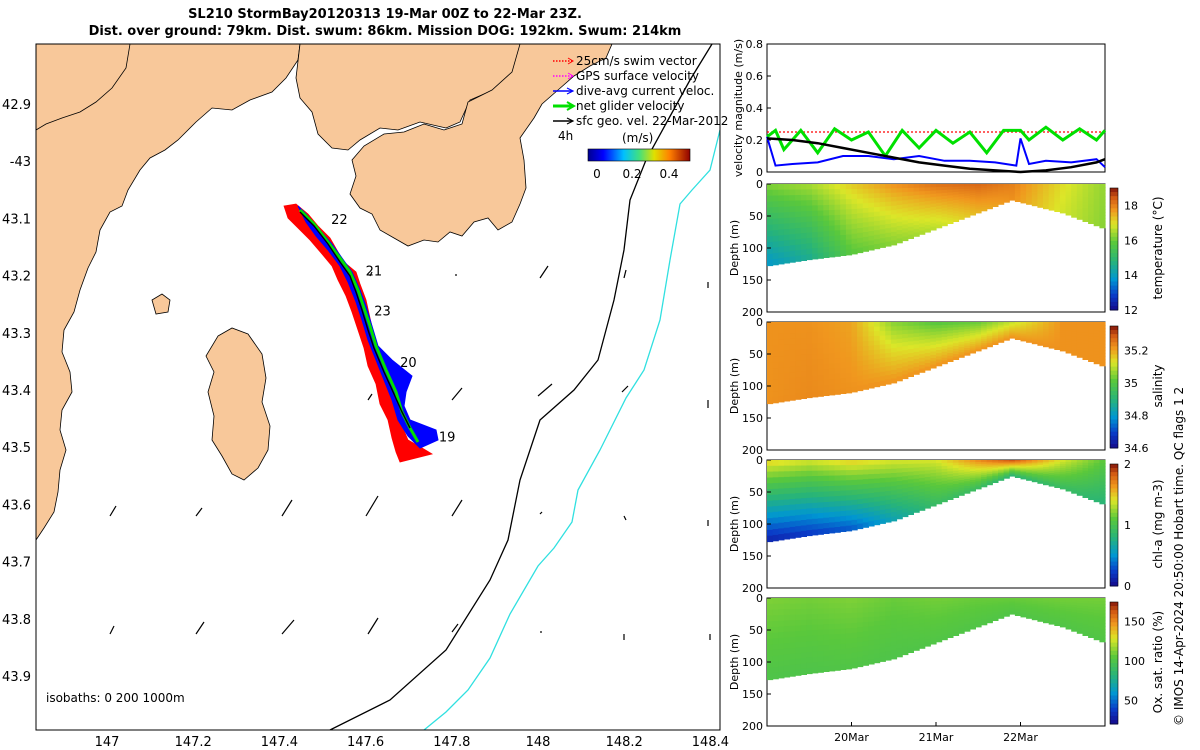  I want to click on day-label-21: 21, so click(374, 272).